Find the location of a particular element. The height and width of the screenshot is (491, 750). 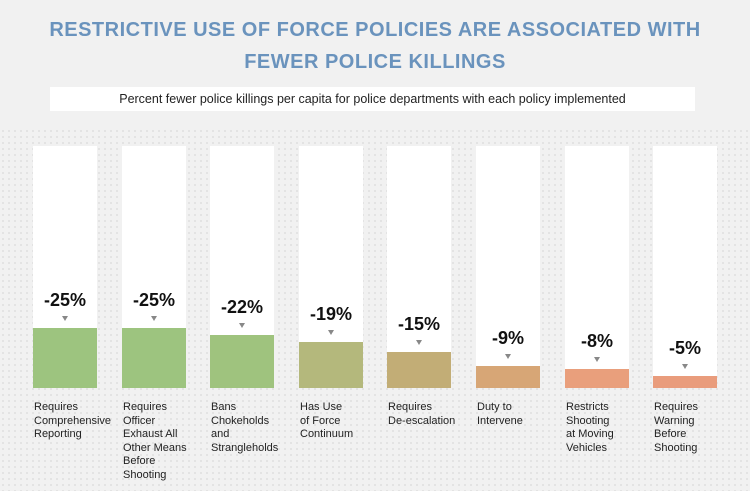

category-label: Requires Warning Before Shooting is located at coordinates (676, 427).